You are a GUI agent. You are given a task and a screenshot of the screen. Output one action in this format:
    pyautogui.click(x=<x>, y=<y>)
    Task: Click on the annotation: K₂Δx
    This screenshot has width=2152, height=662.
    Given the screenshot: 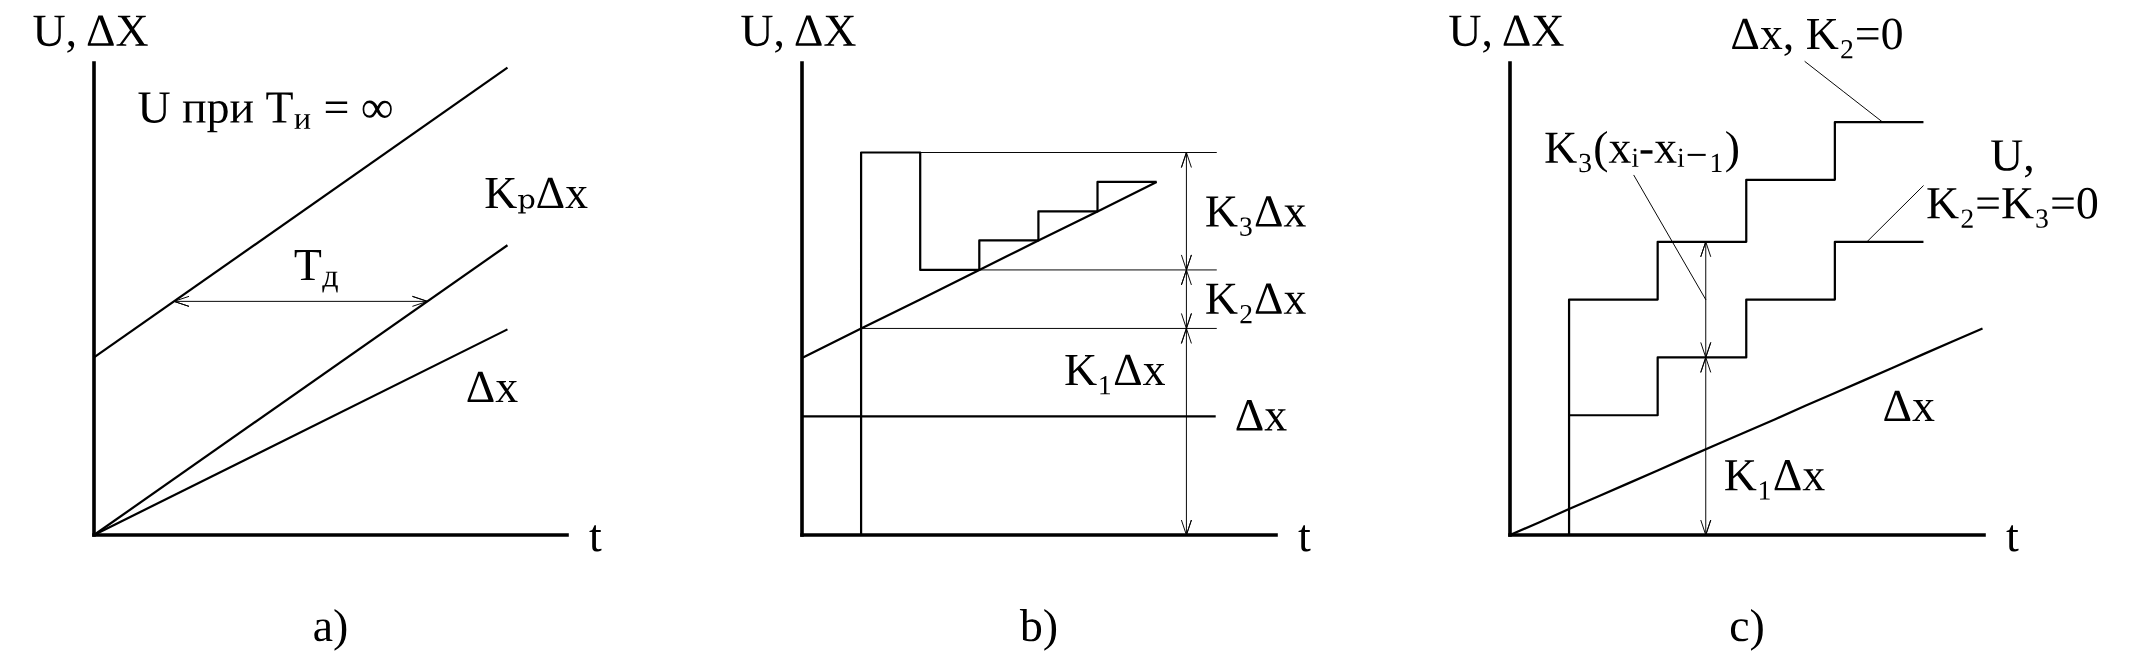 What is the action you would take?
    pyautogui.click(x=1256, y=303)
    